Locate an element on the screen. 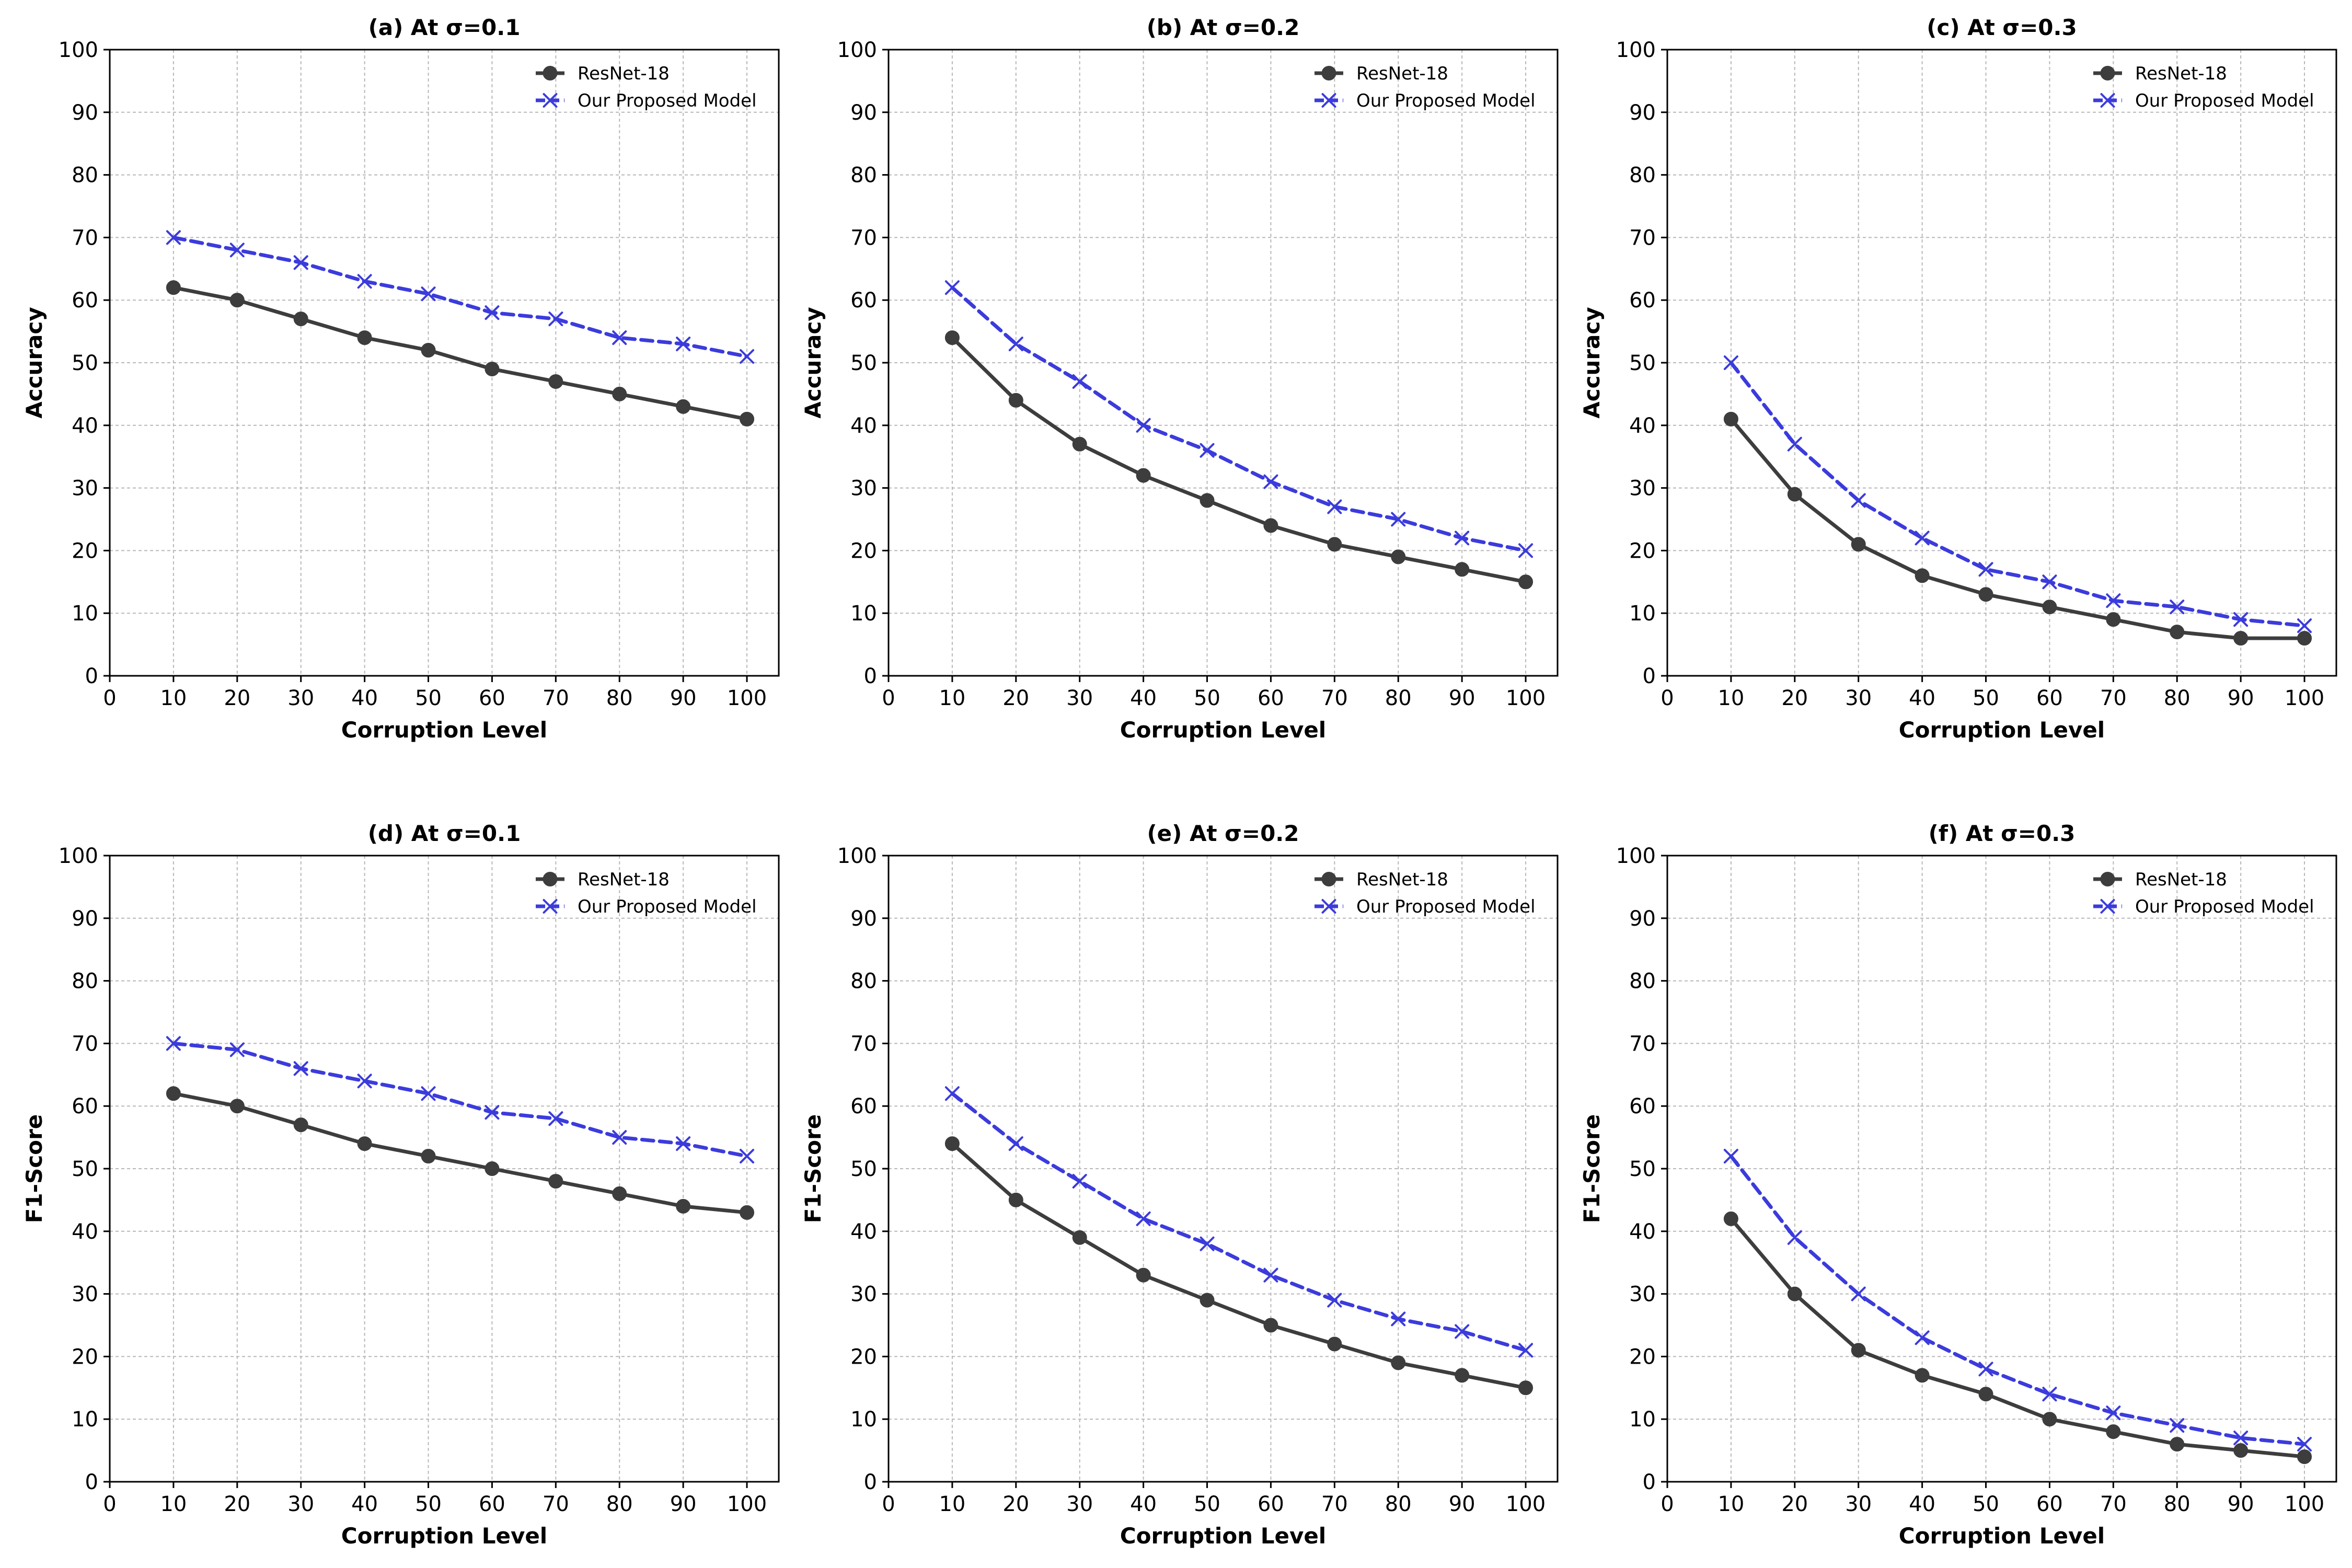 The height and width of the screenshot is (1568, 2352). x-axis: 0 10 20 30 40 50 60 70 80 90 100 is located at coordinates (435, 1499).